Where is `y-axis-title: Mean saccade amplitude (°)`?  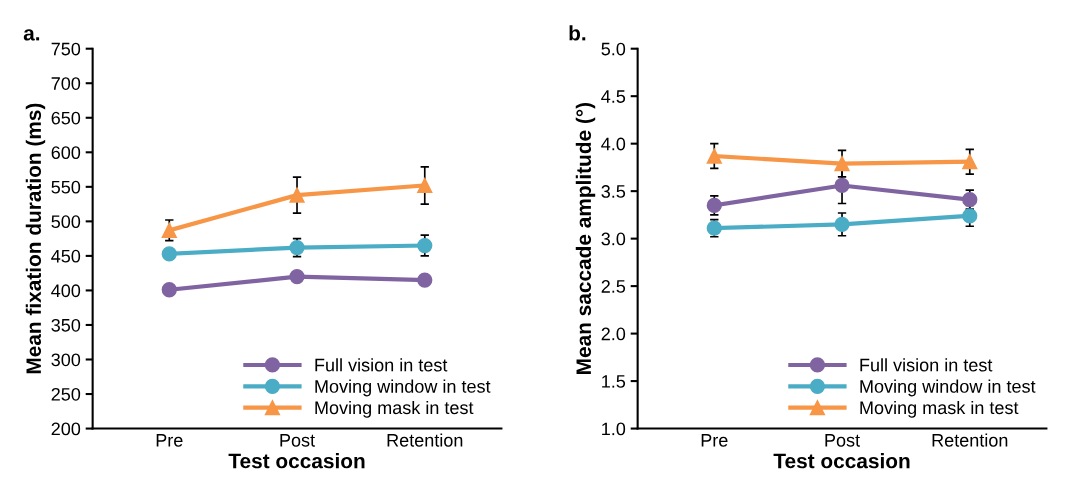
y-axis-title: Mean saccade amplitude (°) is located at coordinates (585, 238).